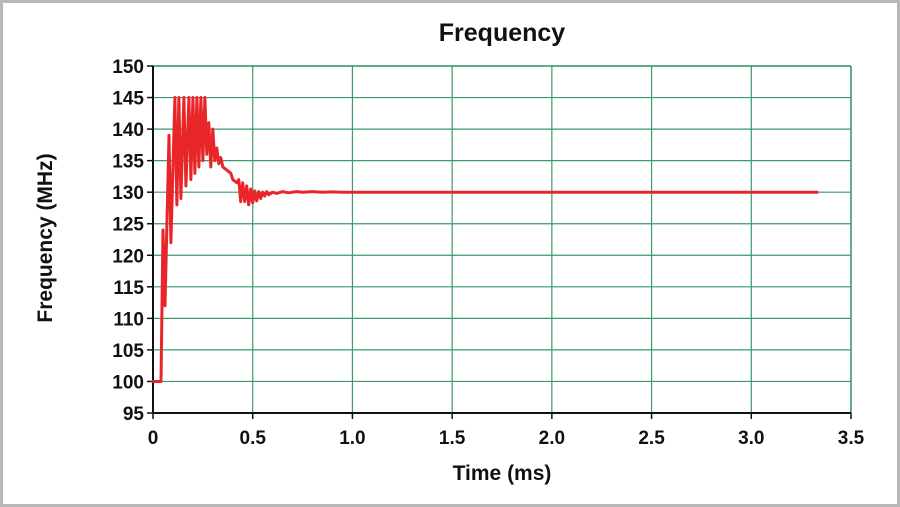 The height and width of the screenshot is (507, 900). What do you see at coordinates (552, 438) in the screenshot?
I see `x-tick-label: 2.0` at bounding box center [552, 438].